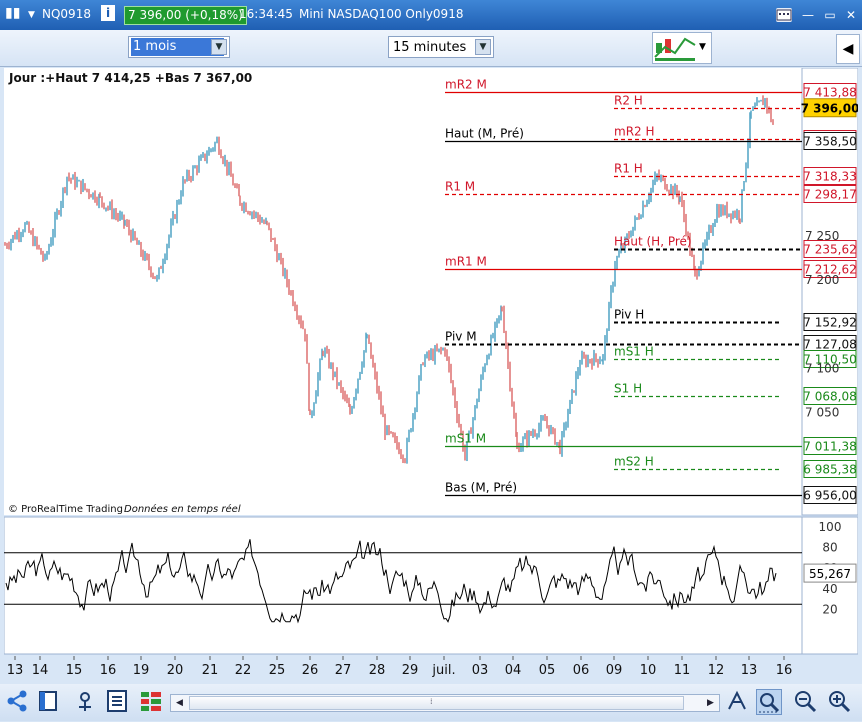  I want to click on level-label: R2 H, so click(628, 101).